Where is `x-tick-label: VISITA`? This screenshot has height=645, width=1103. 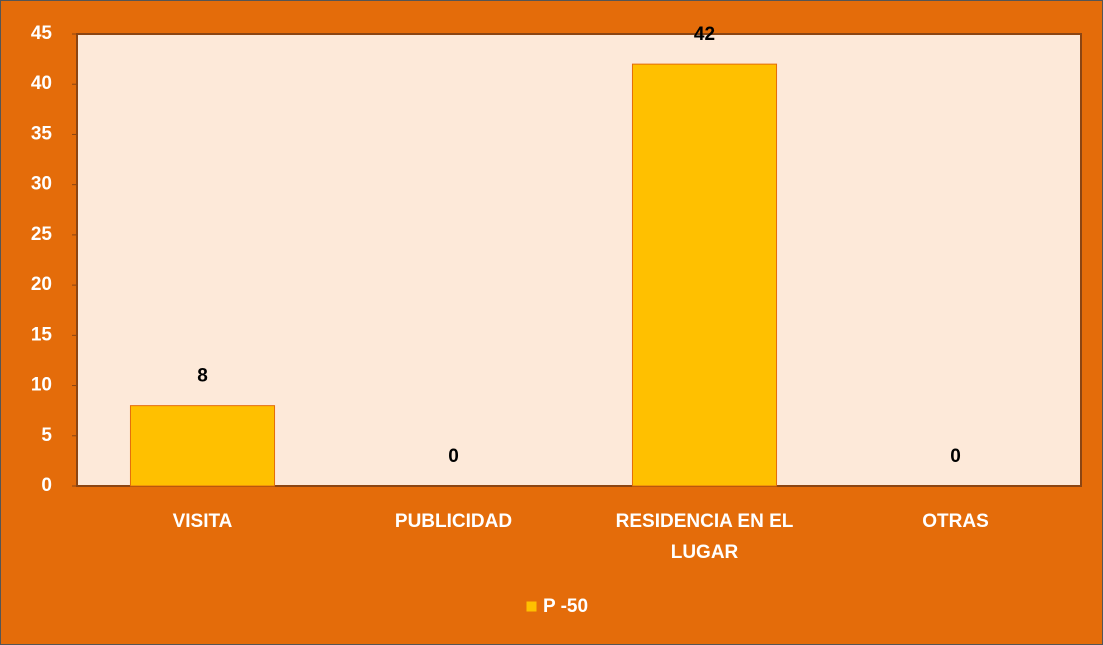 x-tick-label: VISITA is located at coordinates (203, 521).